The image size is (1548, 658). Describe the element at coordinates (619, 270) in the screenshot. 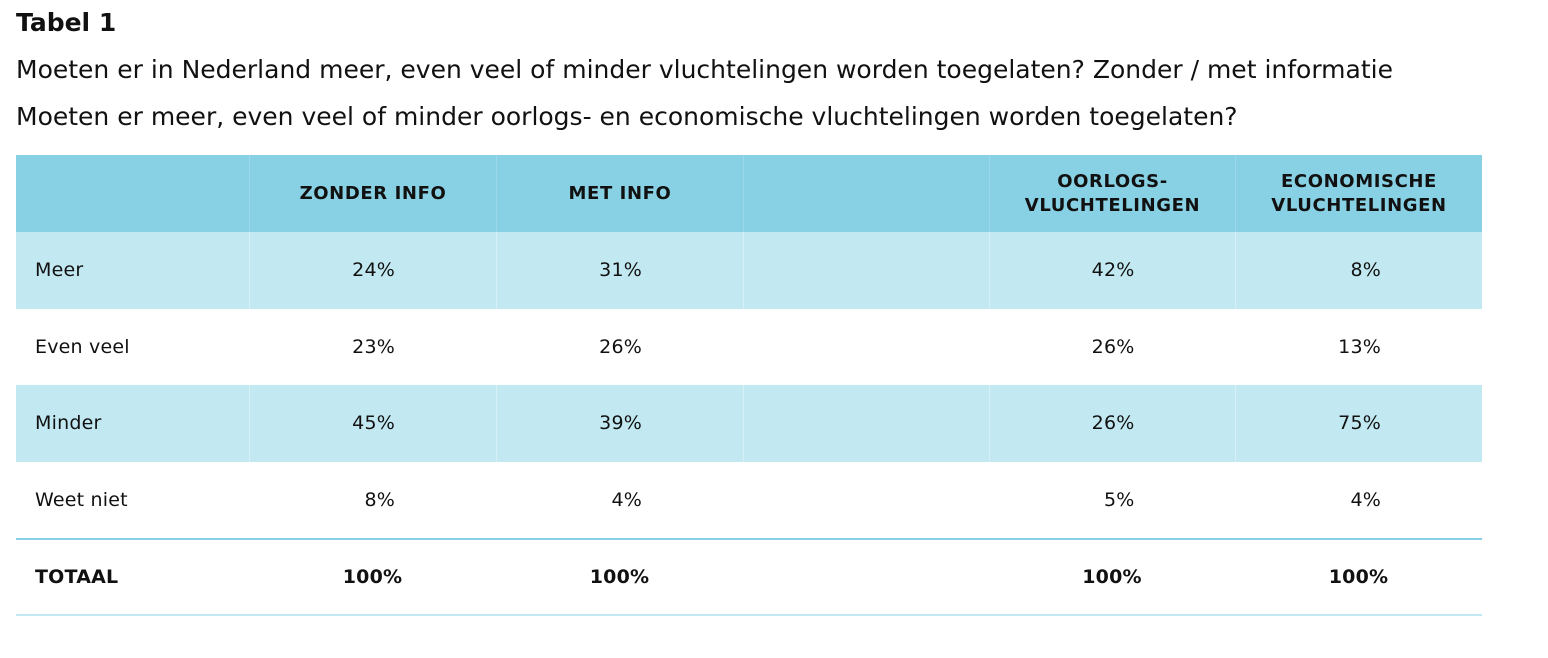

I see `cell-met-info: 31%` at that location.